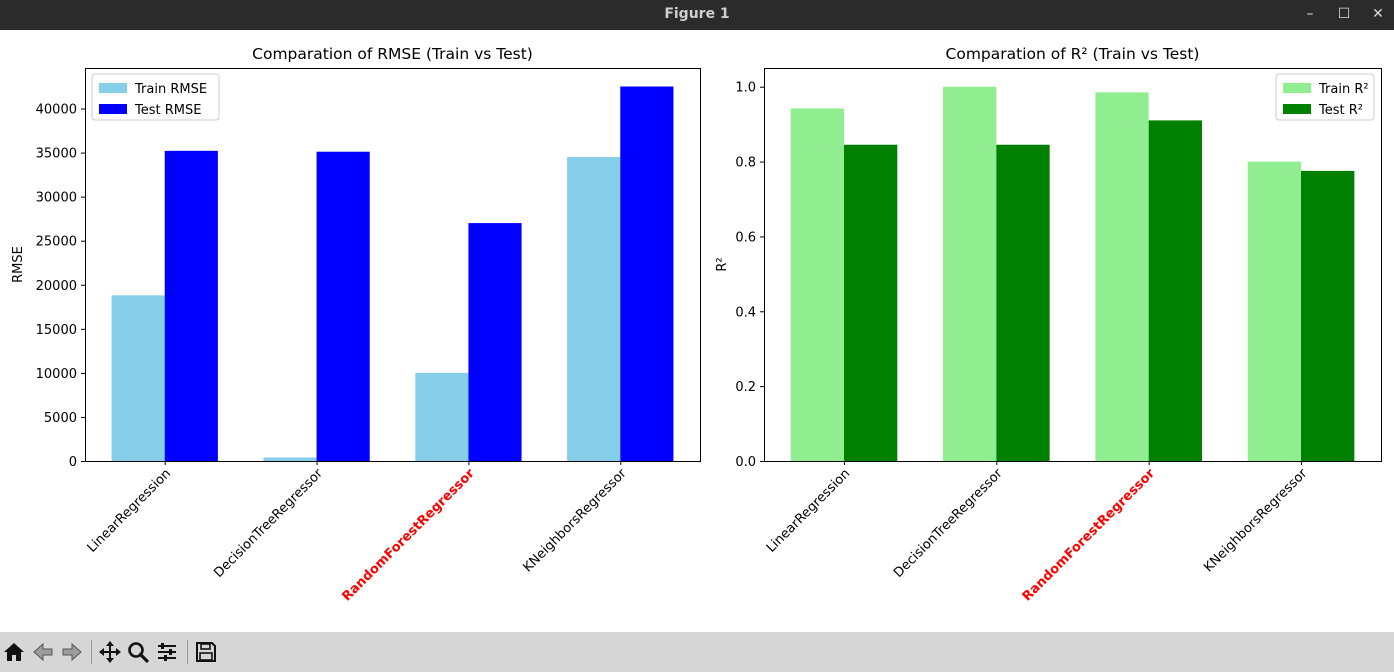 The width and height of the screenshot is (1394, 672). What do you see at coordinates (56, 154) in the screenshot?
I see `y-tick-label: 35000` at bounding box center [56, 154].